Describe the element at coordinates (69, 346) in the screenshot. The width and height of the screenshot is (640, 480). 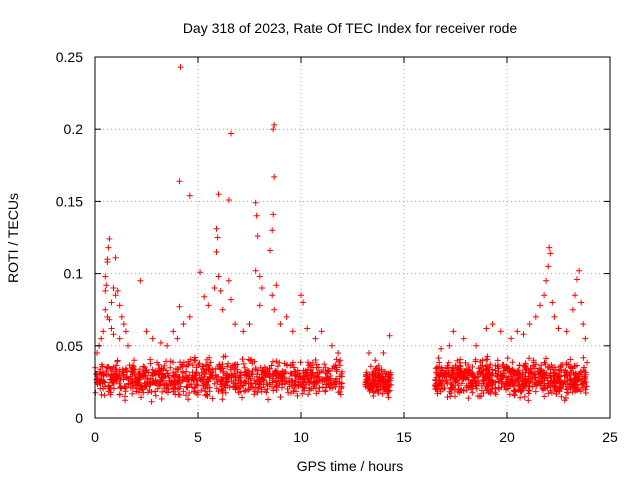
I see `y-tick-label: 0.05` at that location.